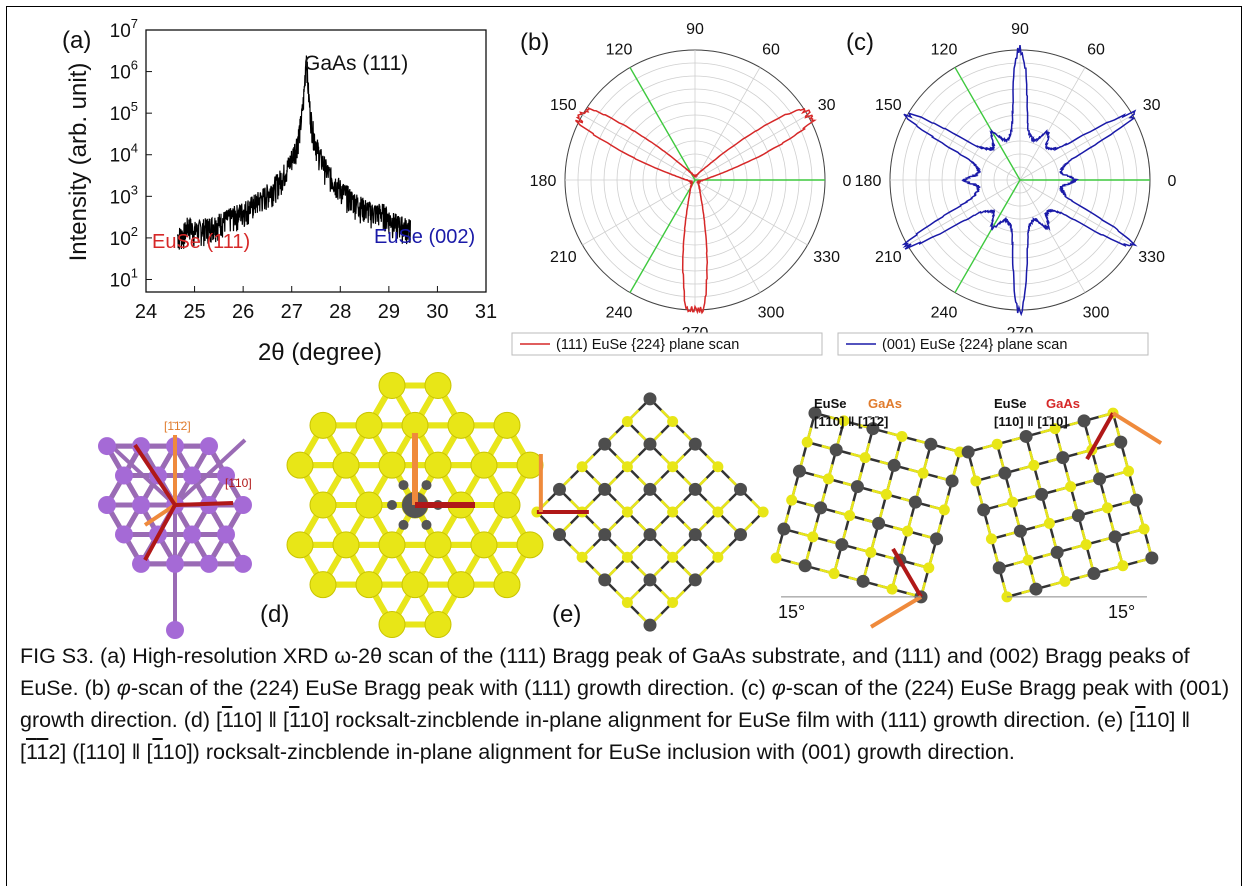  What do you see at coordinates (1121, 612) in the screenshot?
I see `angle-label-2: 15°` at bounding box center [1121, 612].